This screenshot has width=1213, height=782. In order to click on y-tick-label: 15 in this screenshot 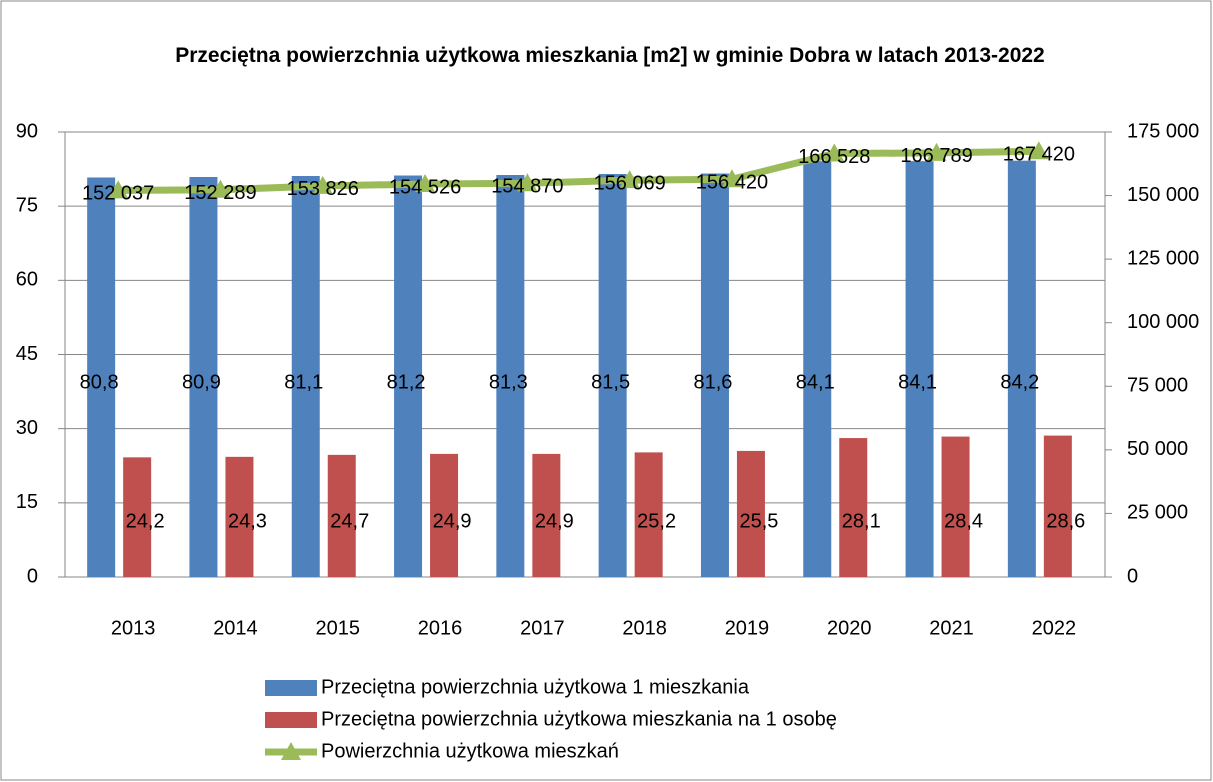, I will do `click(27, 502)`.